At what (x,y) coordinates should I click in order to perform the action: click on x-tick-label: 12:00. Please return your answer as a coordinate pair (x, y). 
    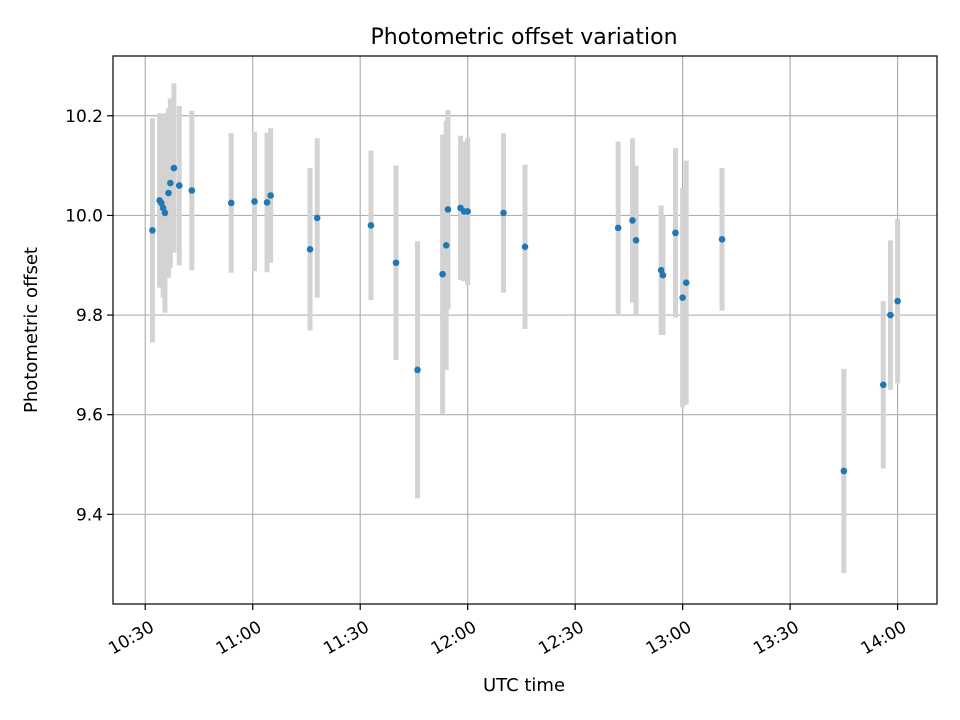
    Looking at the image, I should click on (454, 638).